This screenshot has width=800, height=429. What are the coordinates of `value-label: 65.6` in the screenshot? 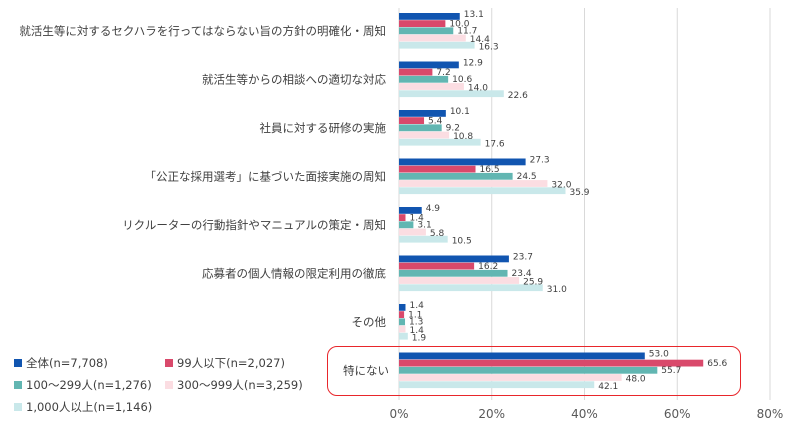 It's located at (717, 364).